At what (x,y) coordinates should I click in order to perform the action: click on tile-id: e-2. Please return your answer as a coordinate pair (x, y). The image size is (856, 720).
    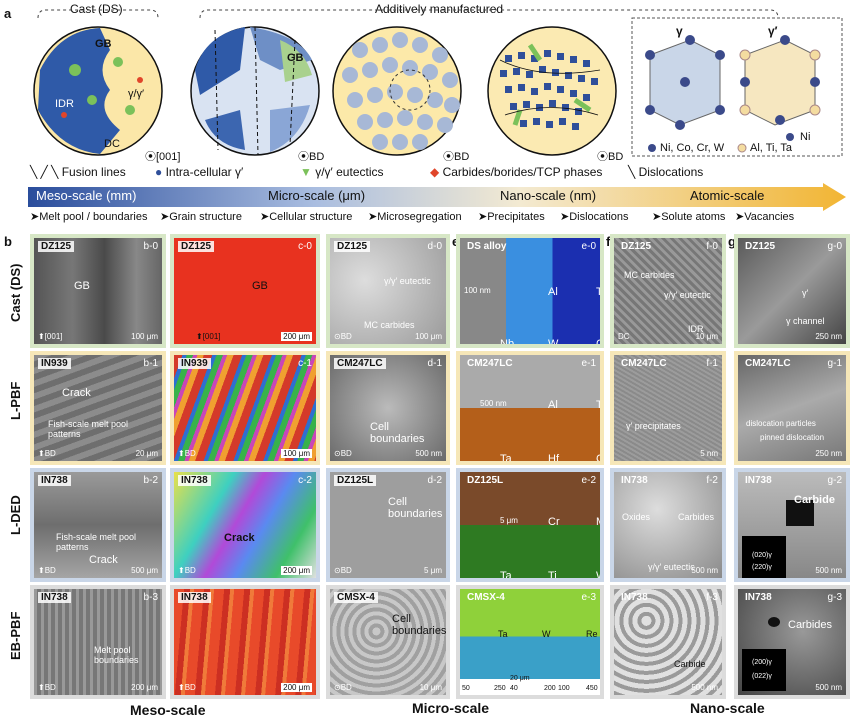
    Looking at the image, I should click on (588, 480).